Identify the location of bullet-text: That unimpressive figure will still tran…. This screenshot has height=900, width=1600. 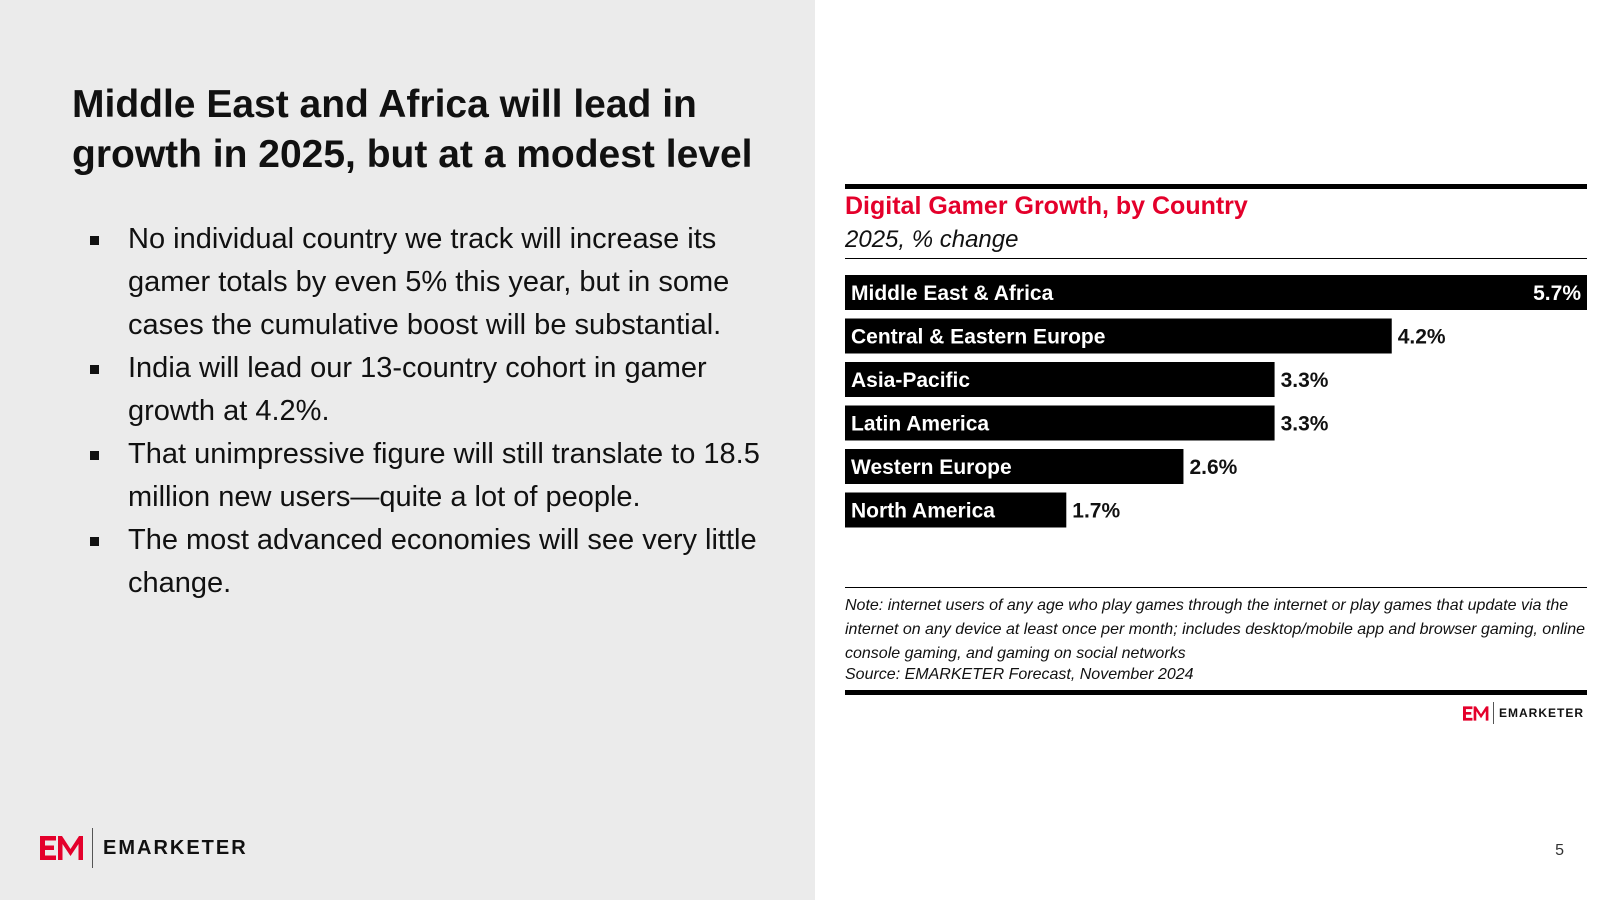
(444, 475).